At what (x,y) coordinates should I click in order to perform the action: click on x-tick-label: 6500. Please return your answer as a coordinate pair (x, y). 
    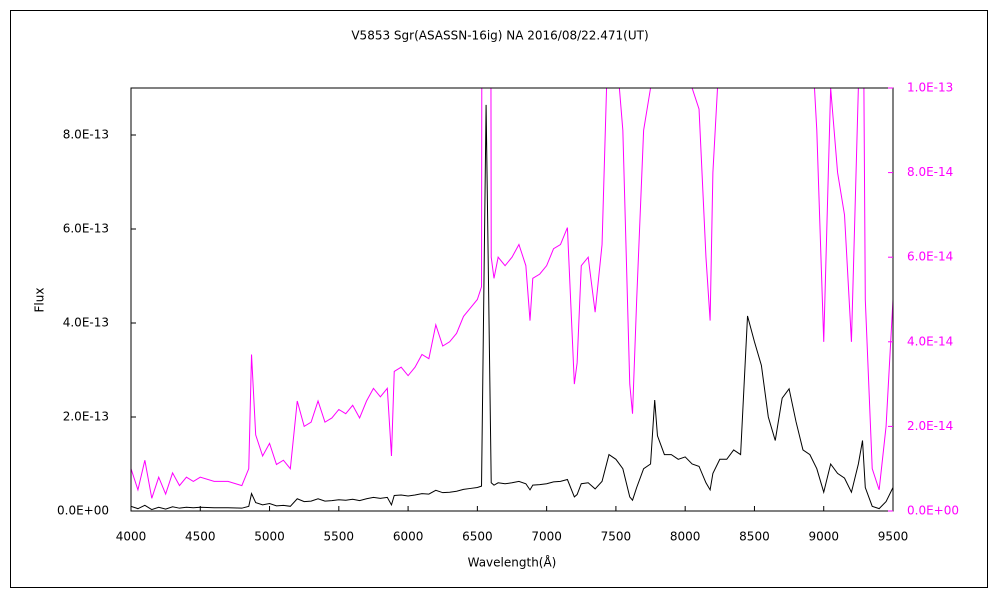
    Looking at the image, I should click on (477, 537).